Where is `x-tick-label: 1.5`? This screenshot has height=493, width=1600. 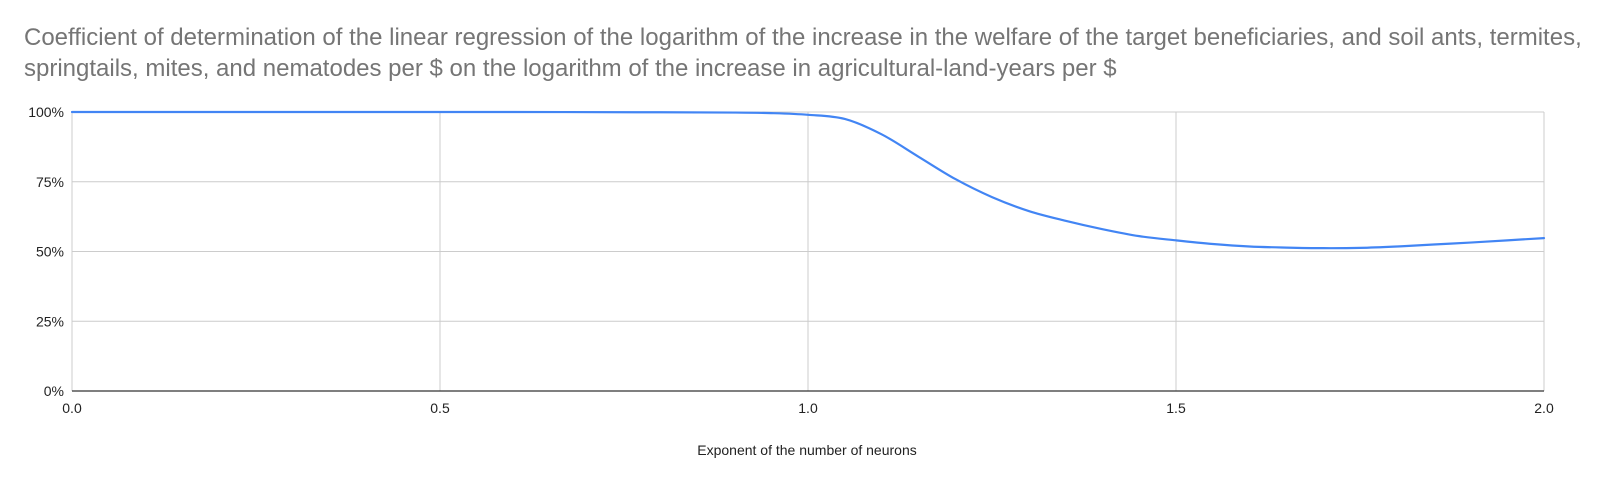 x-tick-label: 1.5 is located at coordinates (1176, 408).